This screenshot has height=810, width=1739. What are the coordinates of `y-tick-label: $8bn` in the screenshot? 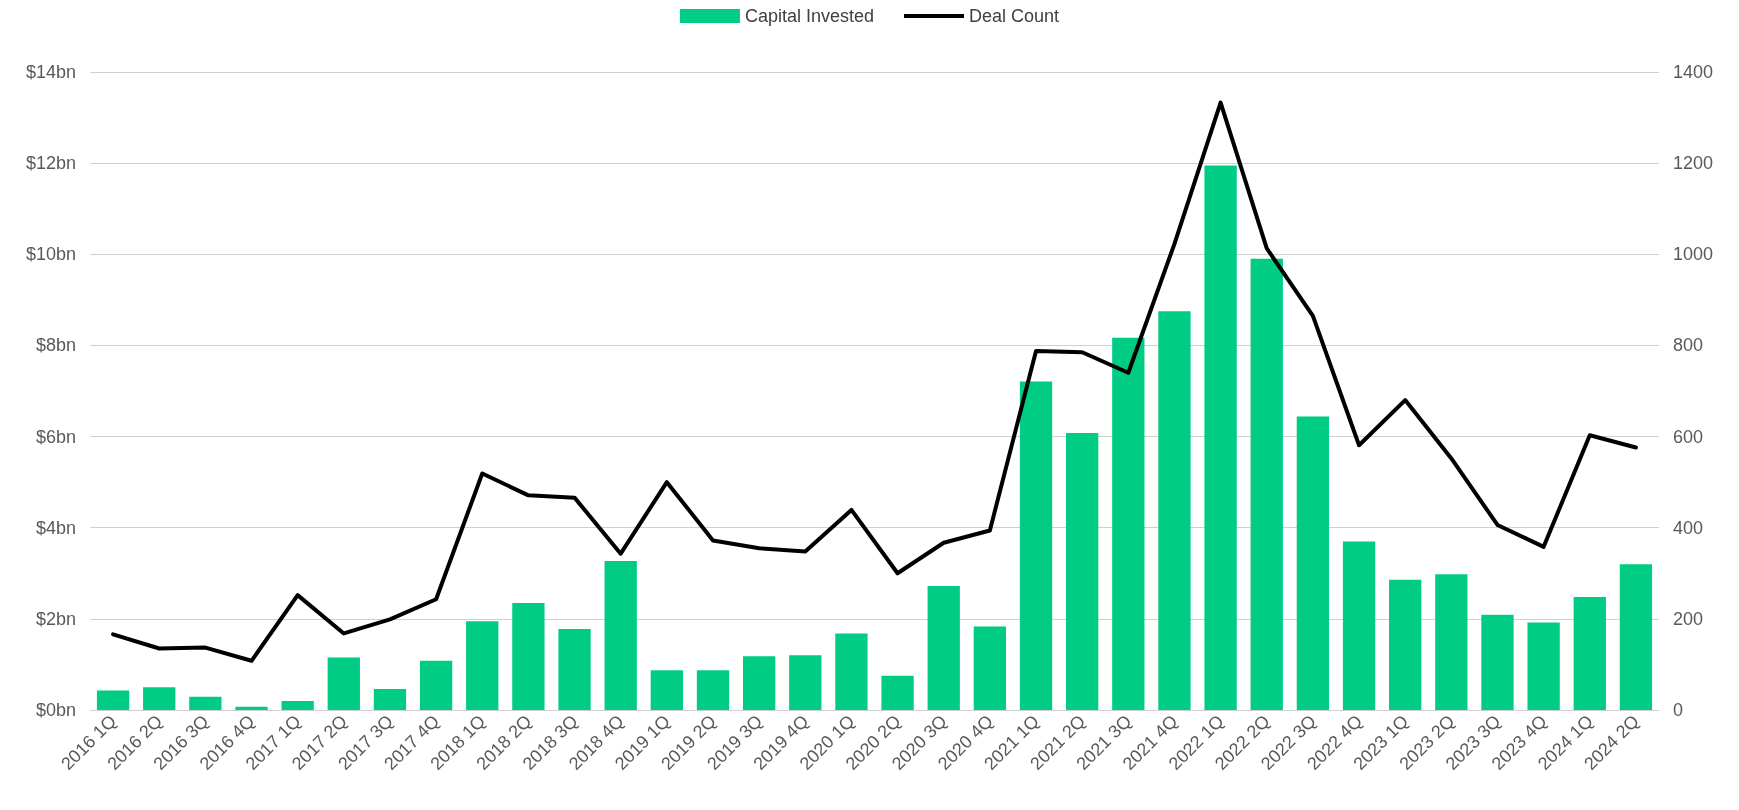 It's located at (55, 345).